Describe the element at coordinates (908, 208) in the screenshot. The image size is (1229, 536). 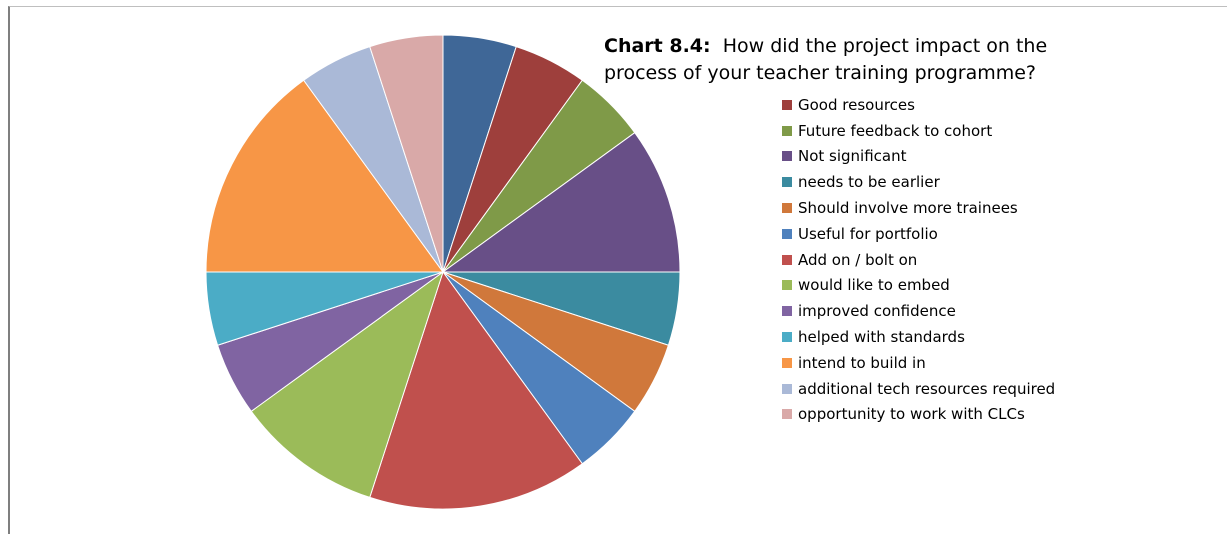
I see `legend-label: Should involve more trainees` at that location.